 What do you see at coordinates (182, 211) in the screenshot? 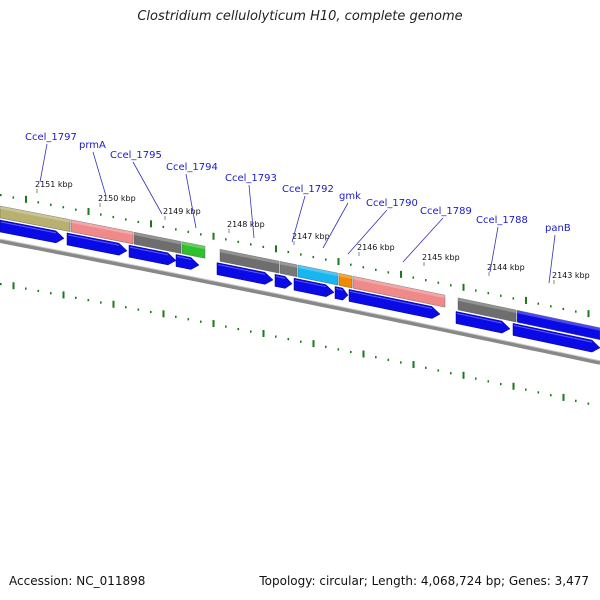
I see `tick-label: 2149 kbp` at bounding box center [182, 211].